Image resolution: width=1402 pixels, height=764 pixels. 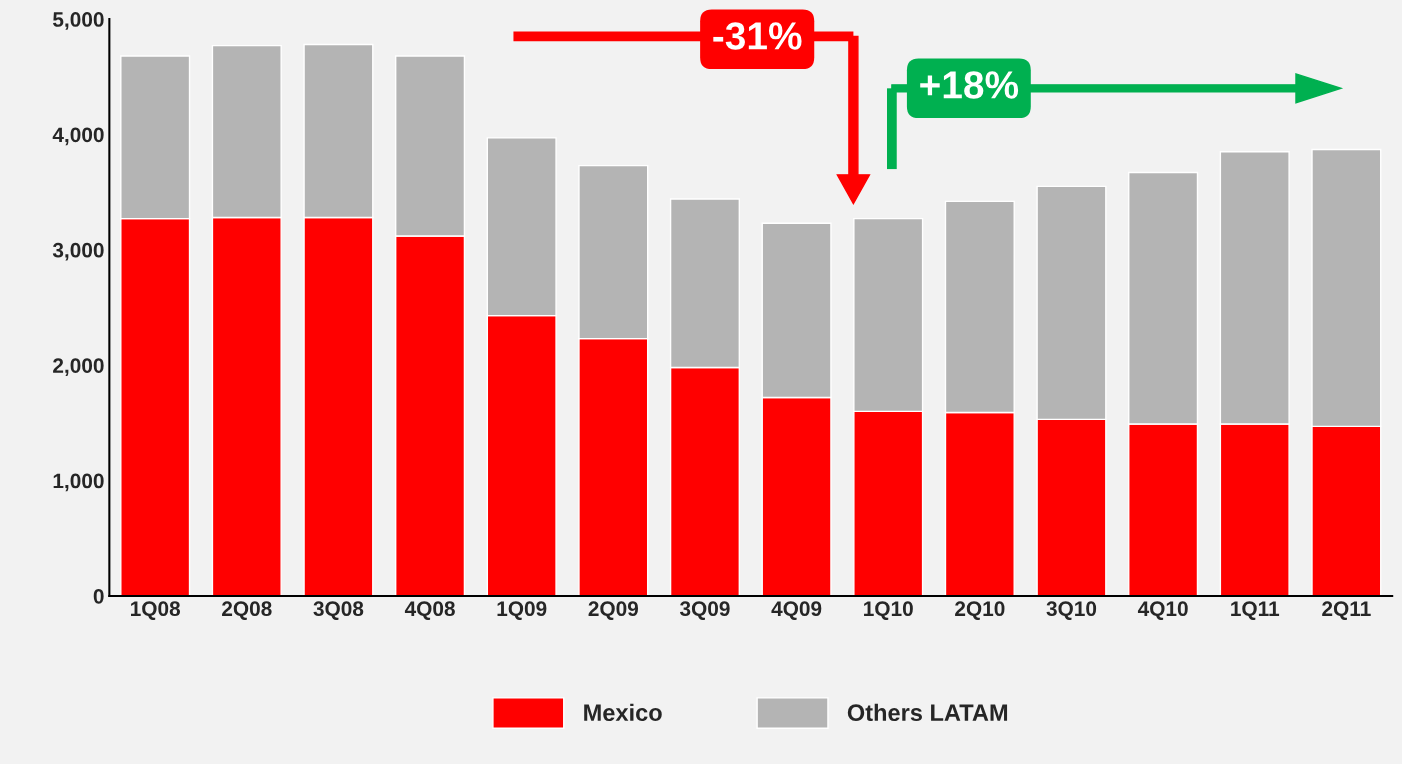 What do you see at coordinates (969, 85) in the screenshot?
I see `annotation: +18%` at bounding box center [969, 85].